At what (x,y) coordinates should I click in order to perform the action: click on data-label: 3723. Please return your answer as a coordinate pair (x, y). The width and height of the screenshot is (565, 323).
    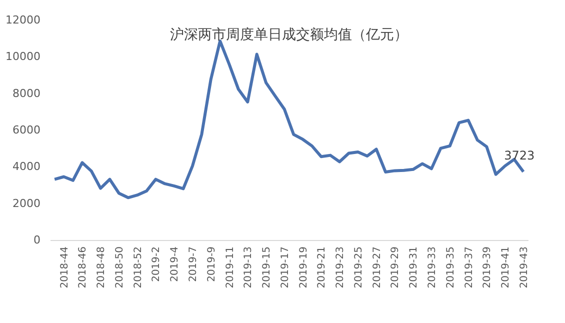
    Looking at the image, I should click on (519, 155).